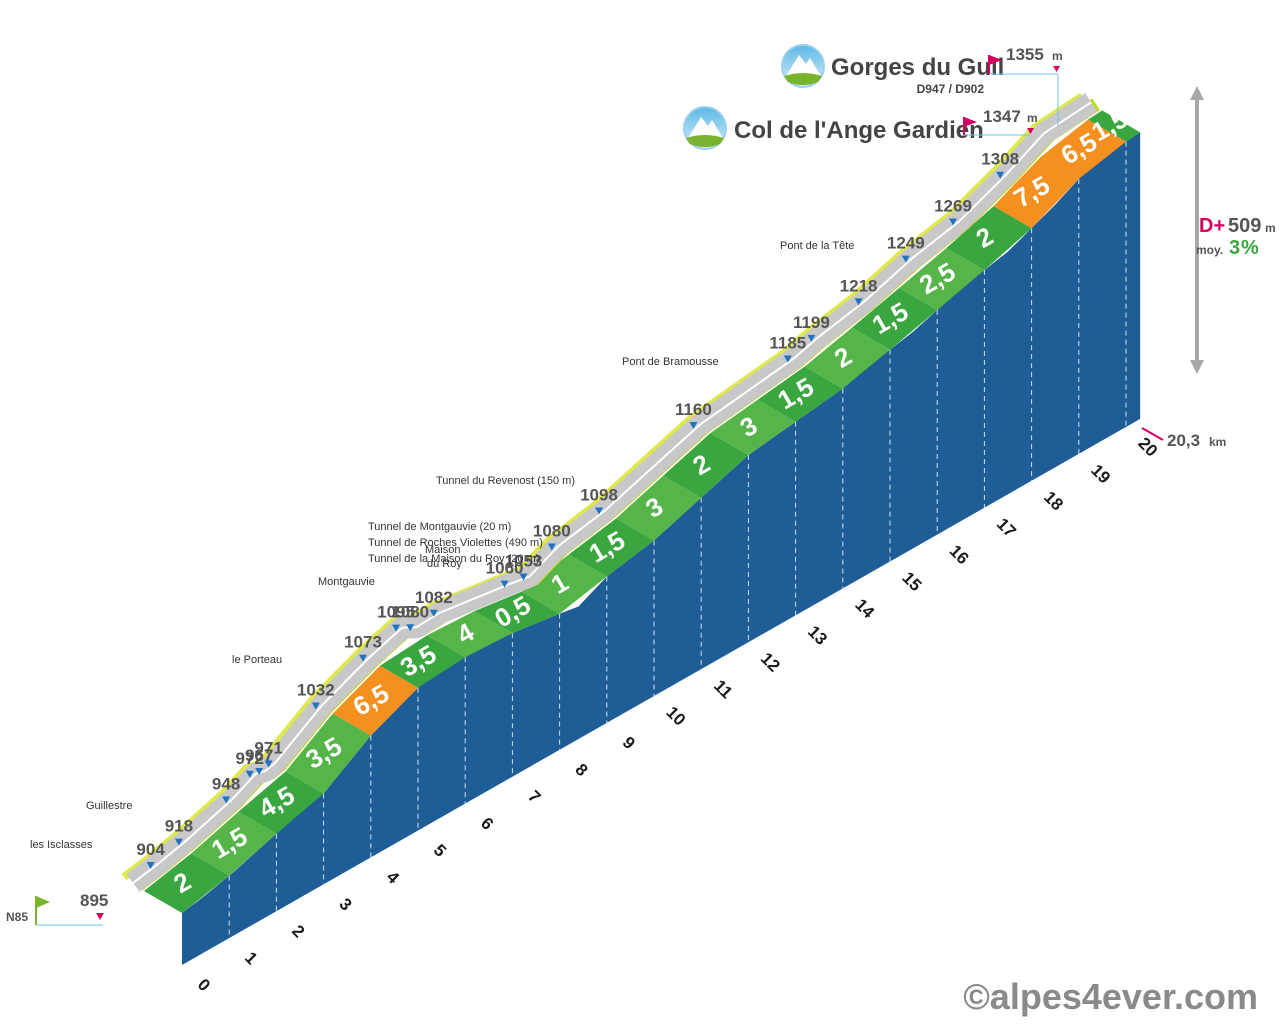 Image resolution: width=1280 pixels, height=1024 pixels. Describe the element at coordinates (393, 877) in the screenshot. I see `km-tick-label: 4` at that location.